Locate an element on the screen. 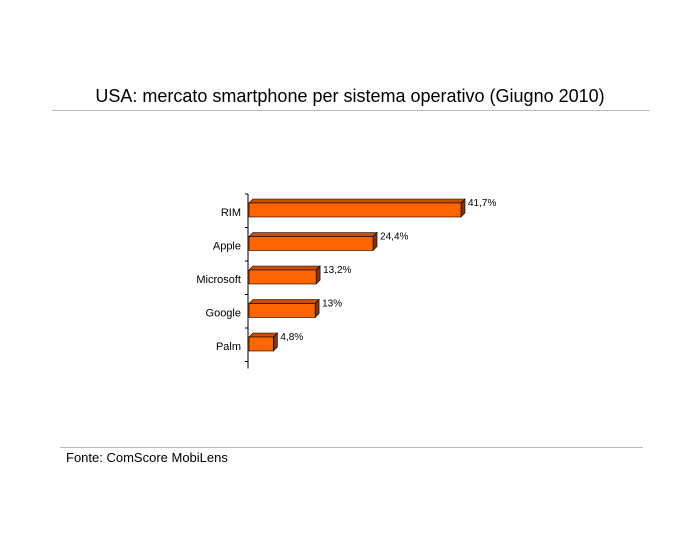 The width and height of the screenshot is (700, 550). title-divider is located at coordinates (351, 110).